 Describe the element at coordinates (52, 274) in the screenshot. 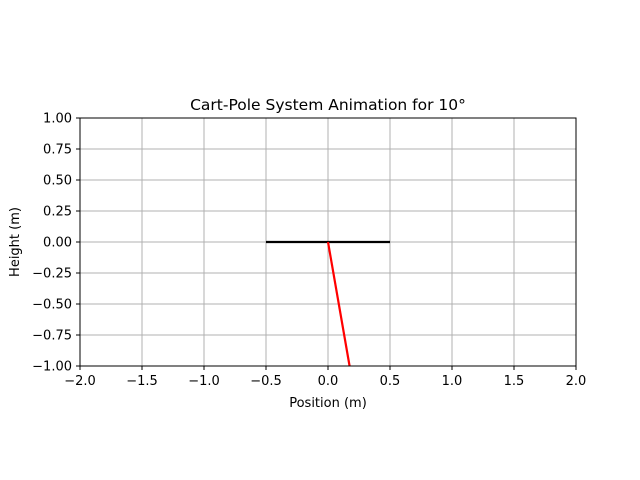

I see `y-tick-label: −0.25` at that location.